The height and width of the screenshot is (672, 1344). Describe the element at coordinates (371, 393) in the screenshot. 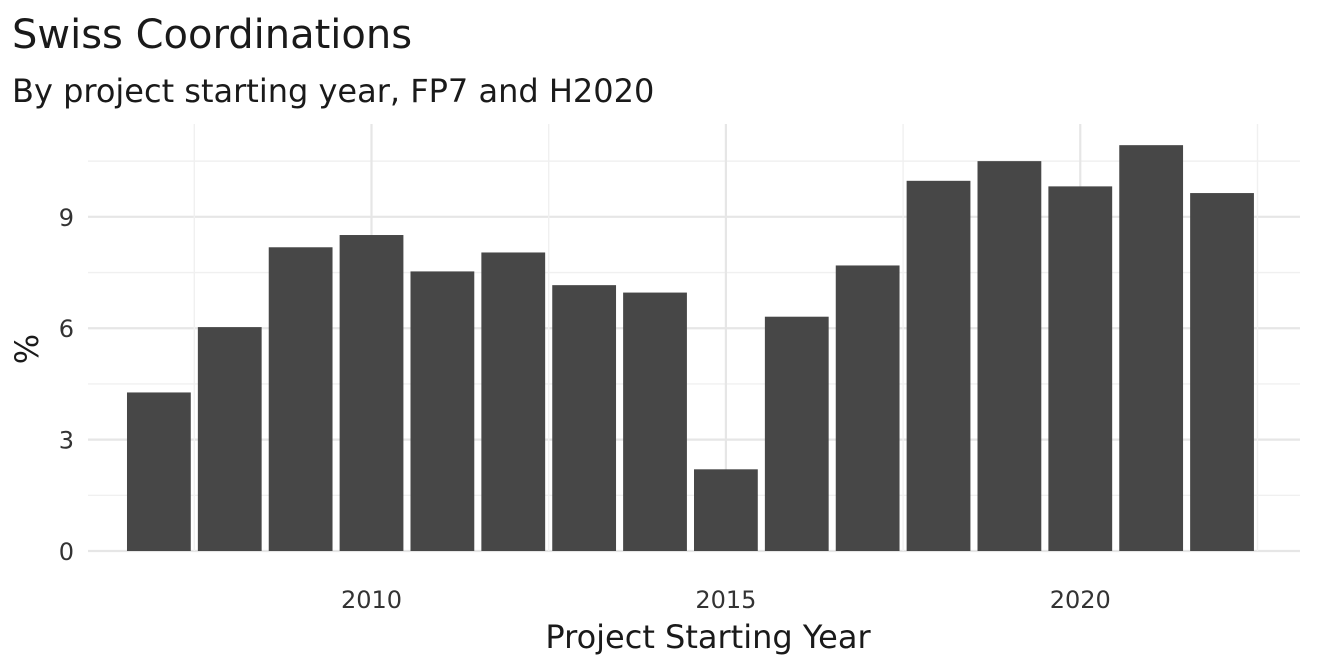

I see `bar-2010` at that location.